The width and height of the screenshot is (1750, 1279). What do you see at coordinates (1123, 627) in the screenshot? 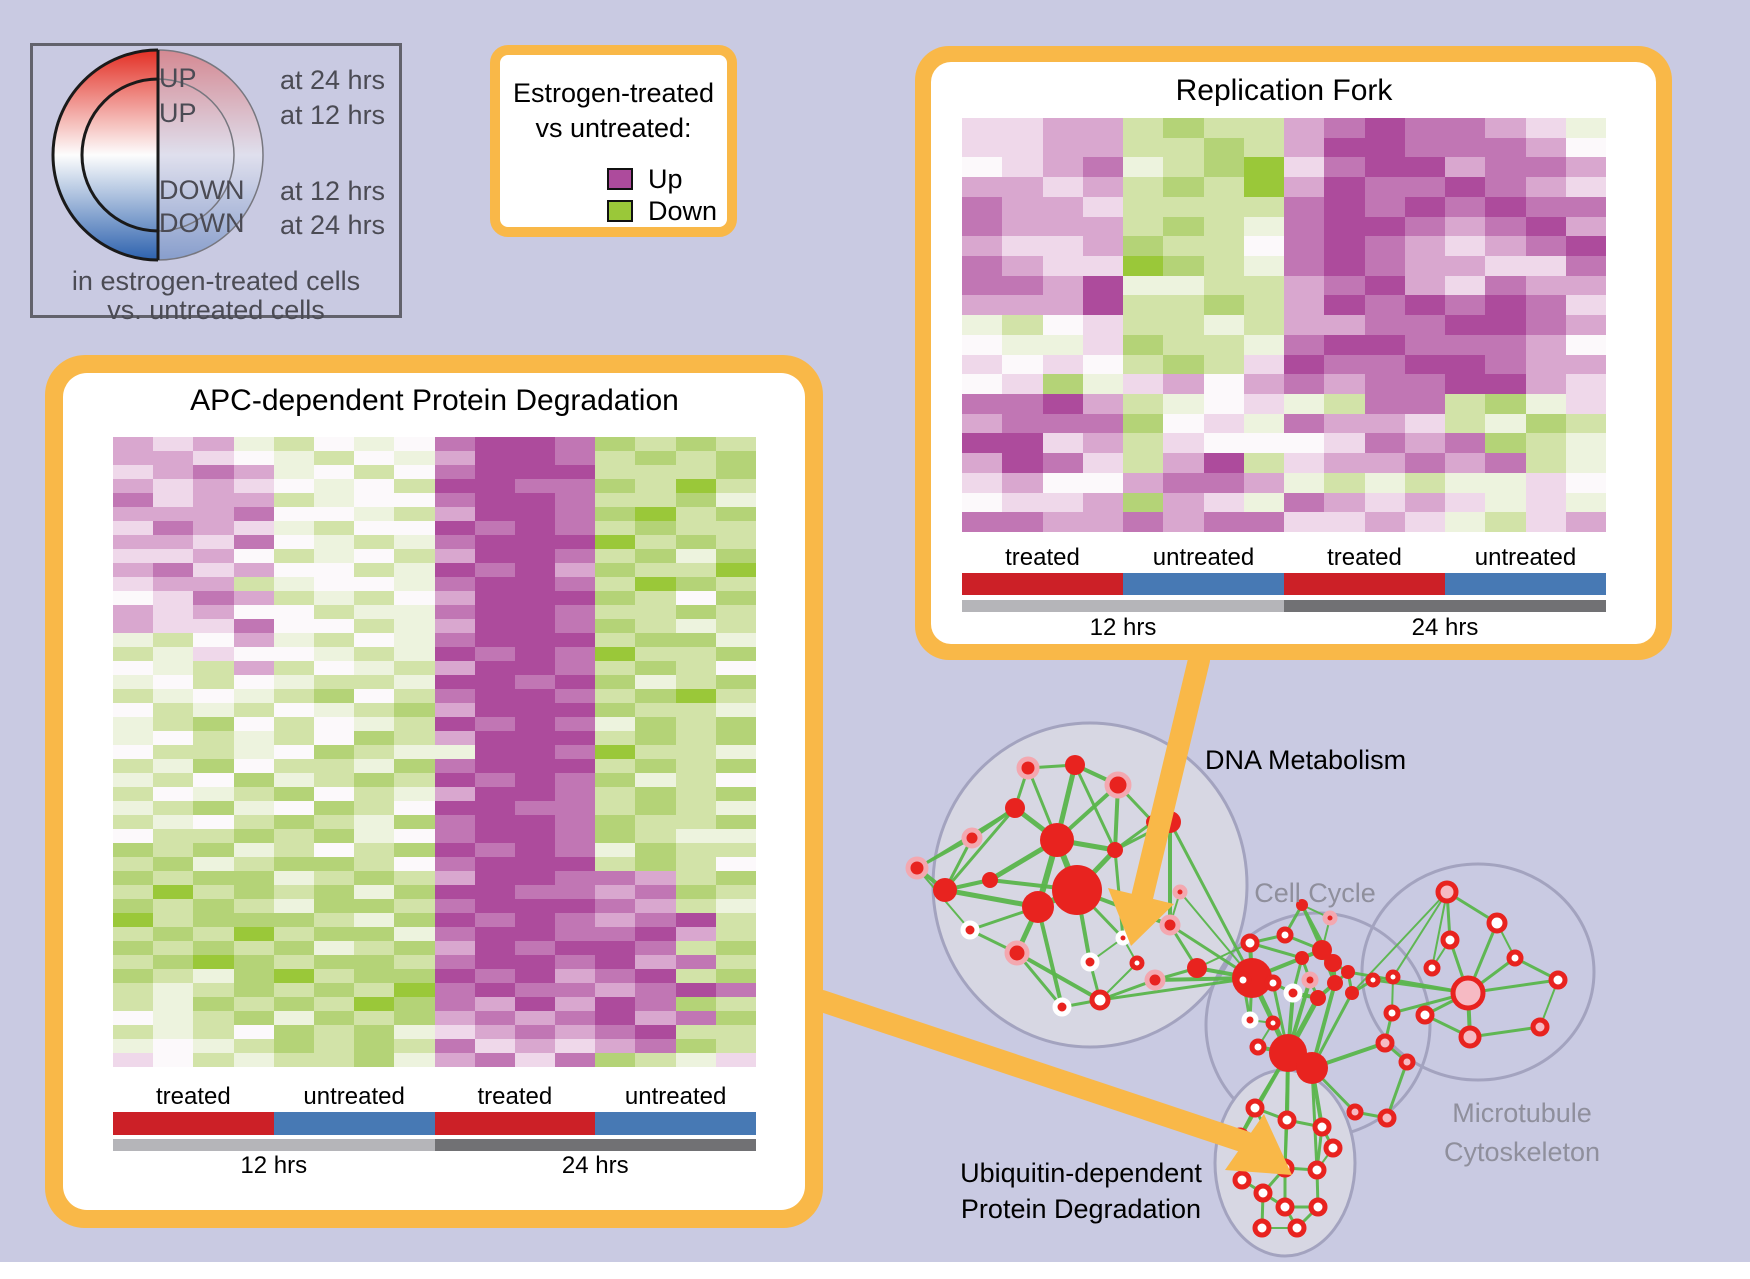
I see `rf-time-12: 12 hrs` at bounding box center [1123, 627].